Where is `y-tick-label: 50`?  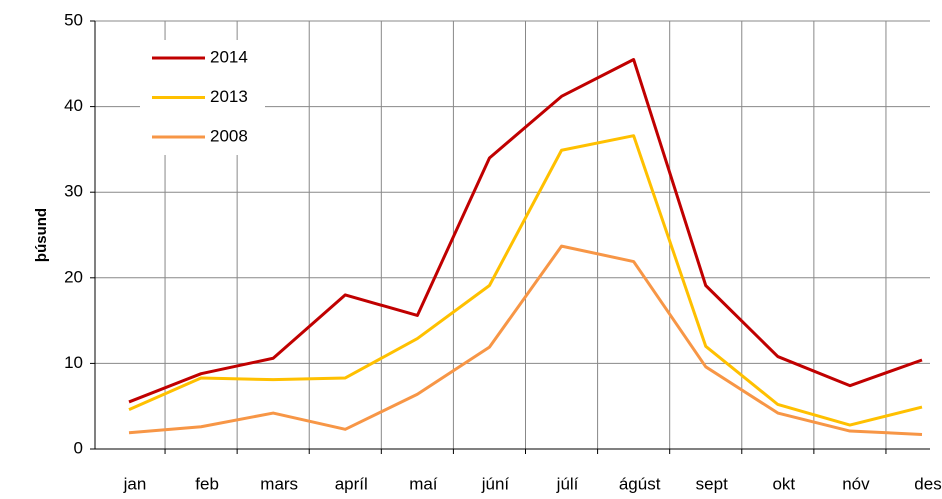 y-tick-label: 50 is located at coordinates (73, 19).